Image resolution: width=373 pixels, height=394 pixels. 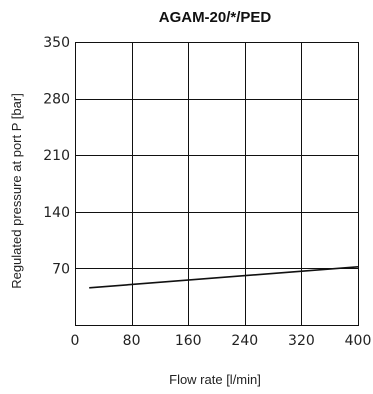 What do you see at coordinates (56, 43) in the screenshot?
I see `y-tick-label: 350` at bounding box center [56, 43].